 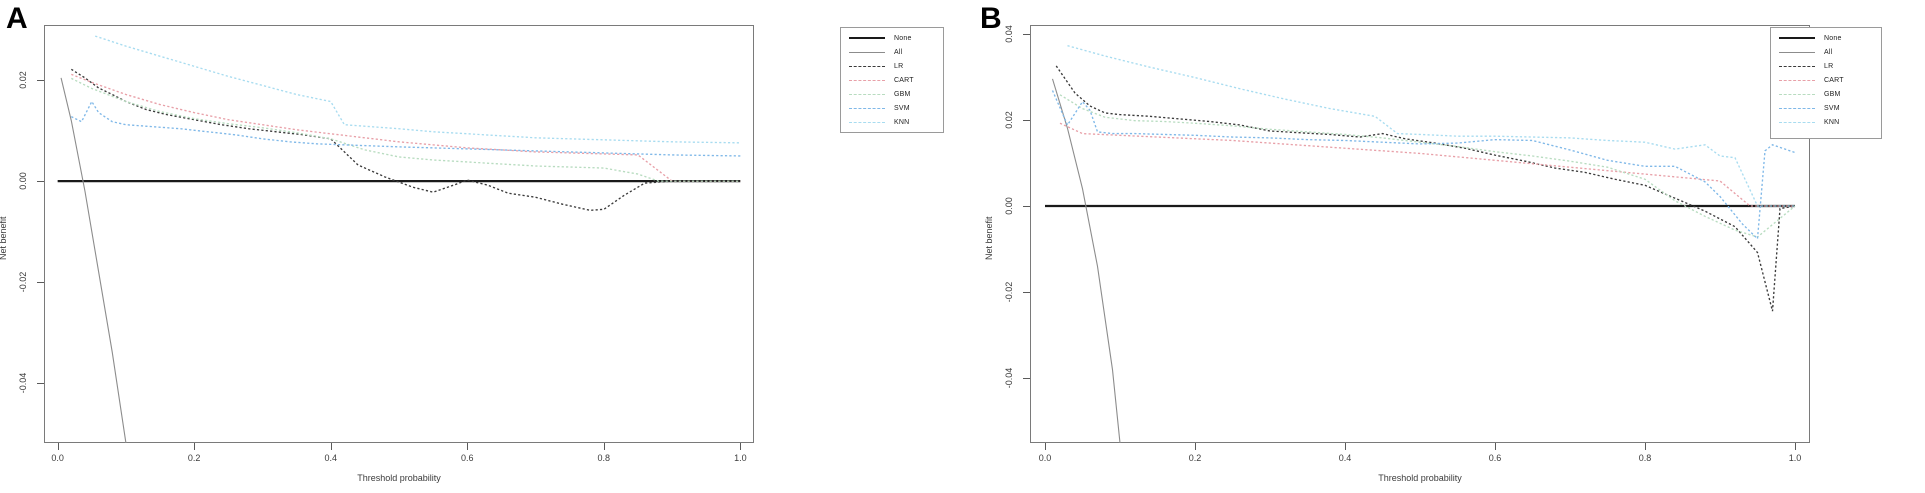 What do you see at coordinates (57, 458) in the screenshot?
I see `x-tick-label: 0.0` at bounding box center [57, 458].